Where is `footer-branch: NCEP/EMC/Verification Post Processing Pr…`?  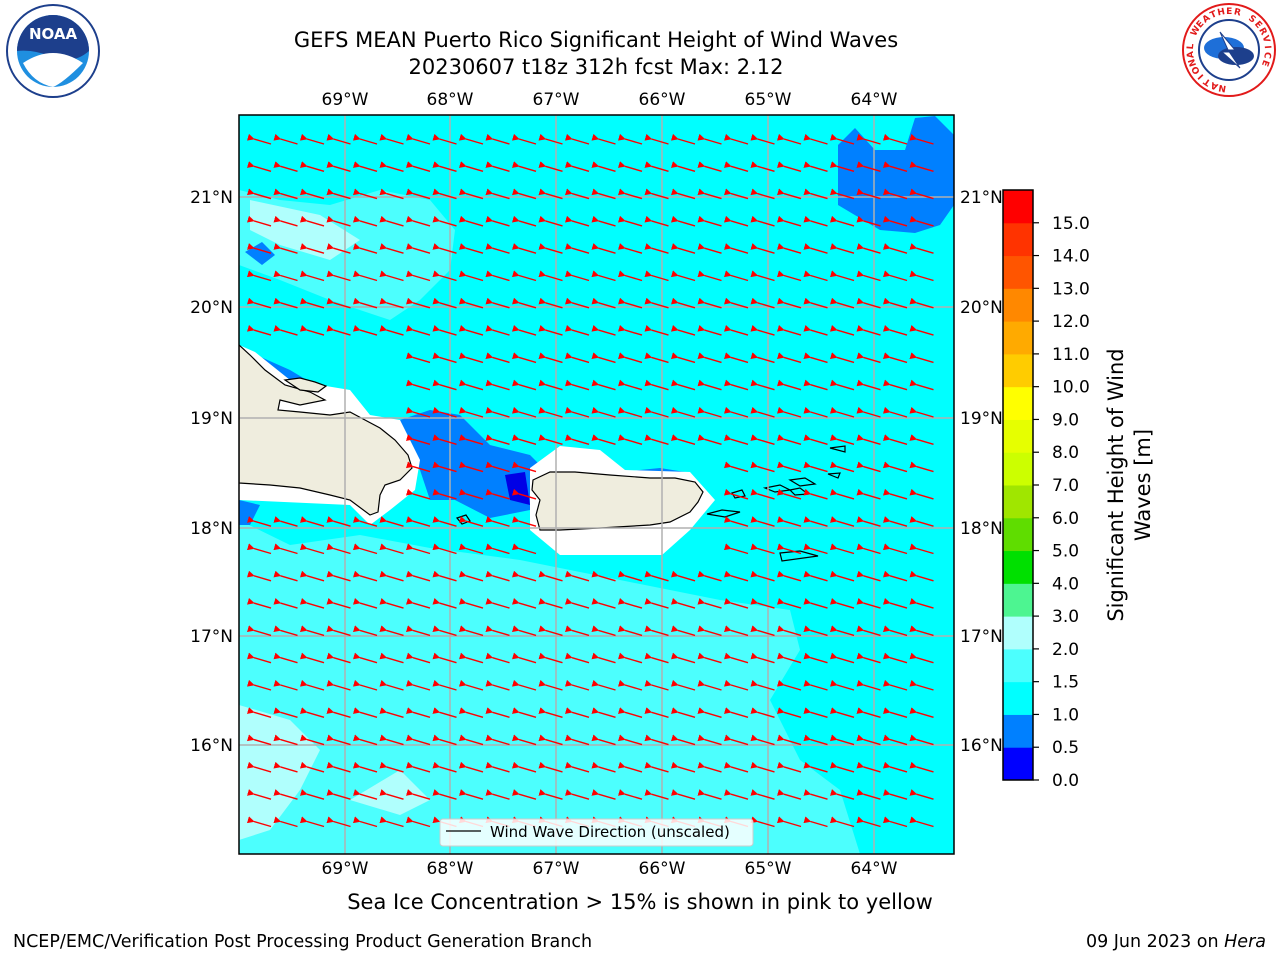
footer-branch: NCEP/EMC/Verification Post Processing Pr… is located at coordinates (303, 942).